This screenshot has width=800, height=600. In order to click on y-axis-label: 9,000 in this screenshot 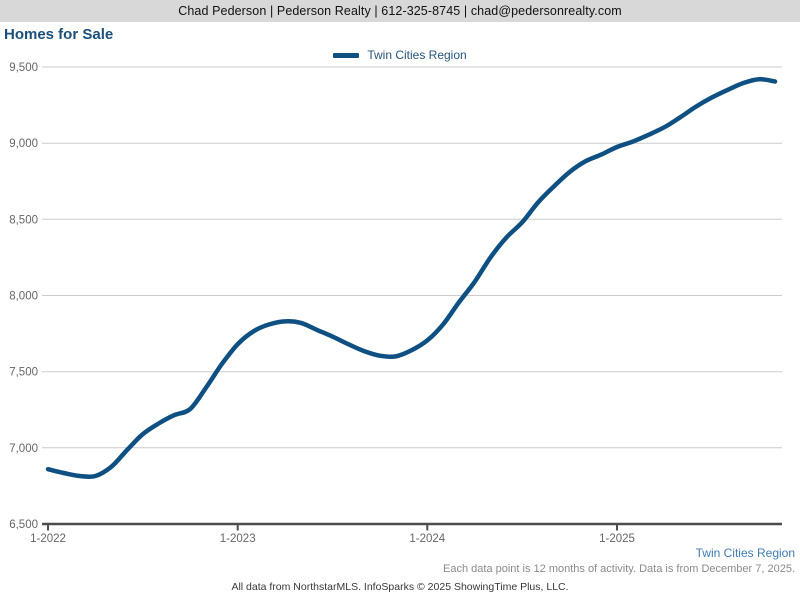, I will do `click(23, 144)`.